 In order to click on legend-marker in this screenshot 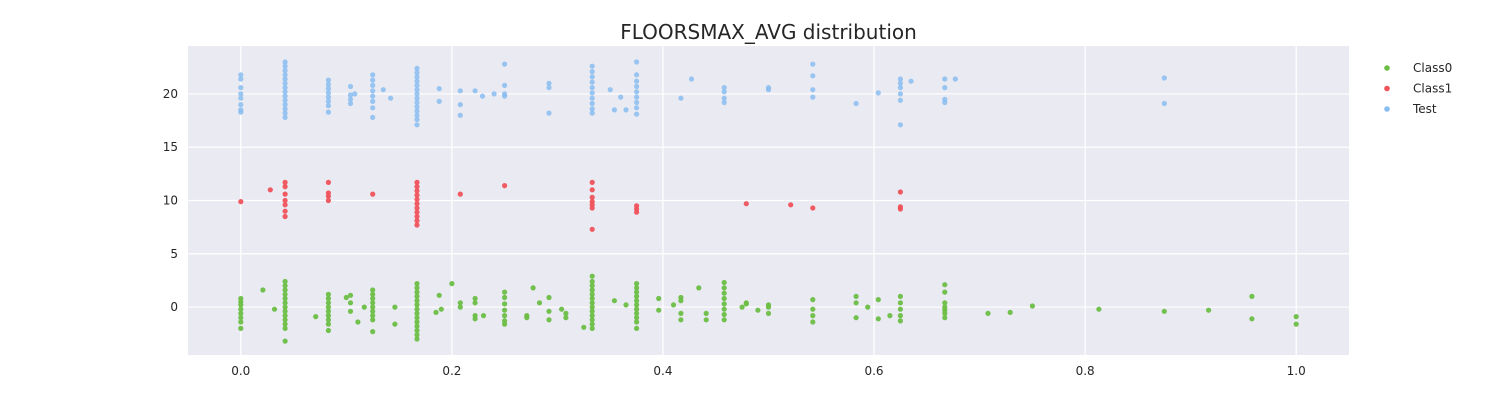, I will do `click(1387, 88)`.